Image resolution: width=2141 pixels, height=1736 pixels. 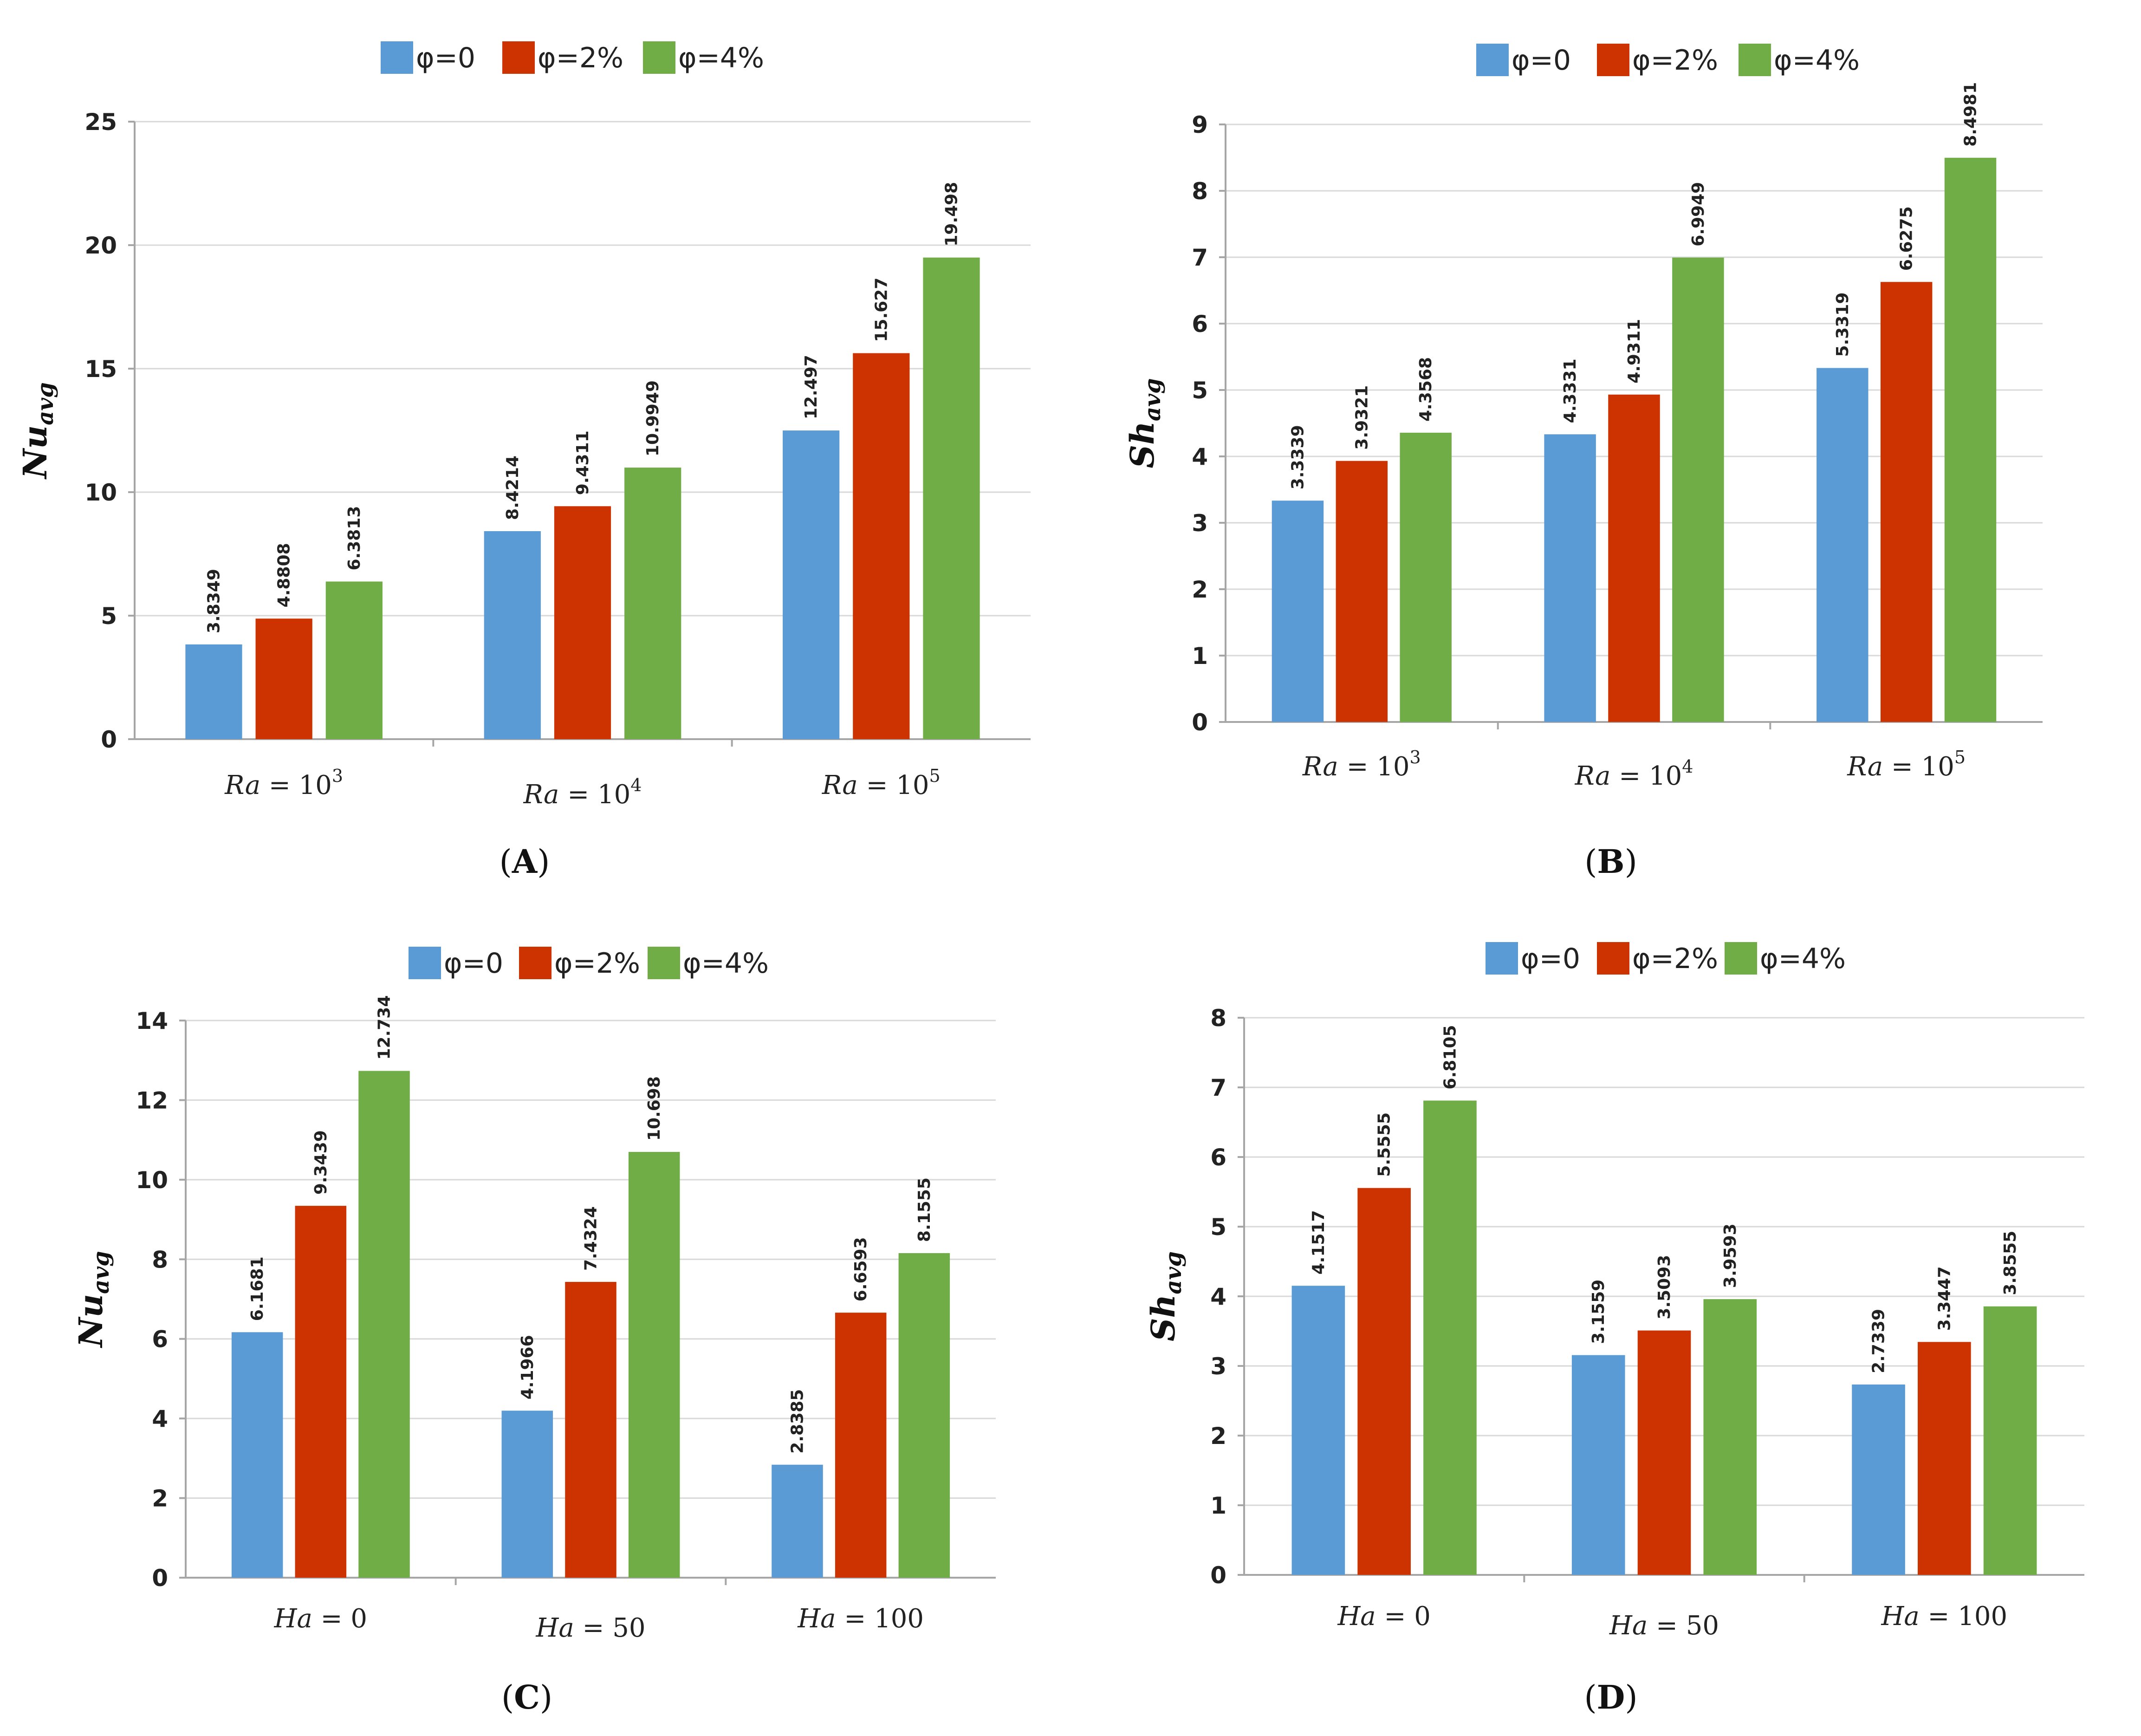 What do you see at coordinates (1944, 1458) in the screenshot?
I see `bar-d-s1-c2` at bounding box center [1944, 1458].